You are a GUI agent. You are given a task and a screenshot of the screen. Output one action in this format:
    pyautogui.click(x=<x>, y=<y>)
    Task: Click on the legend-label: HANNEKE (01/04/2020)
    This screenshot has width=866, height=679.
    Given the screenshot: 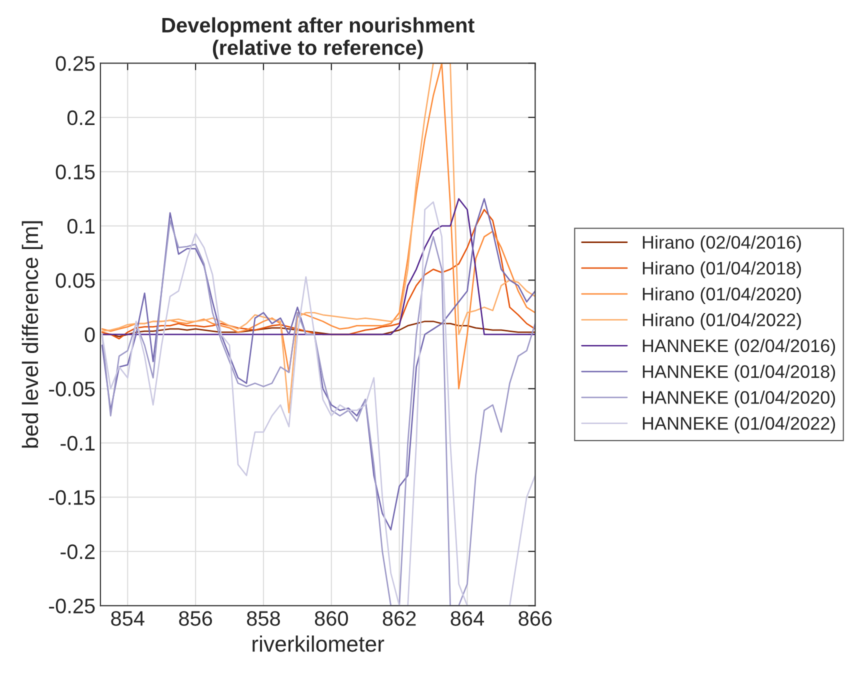 What is the action you would take?
    pyautogui.click(x=739, y=399)
    